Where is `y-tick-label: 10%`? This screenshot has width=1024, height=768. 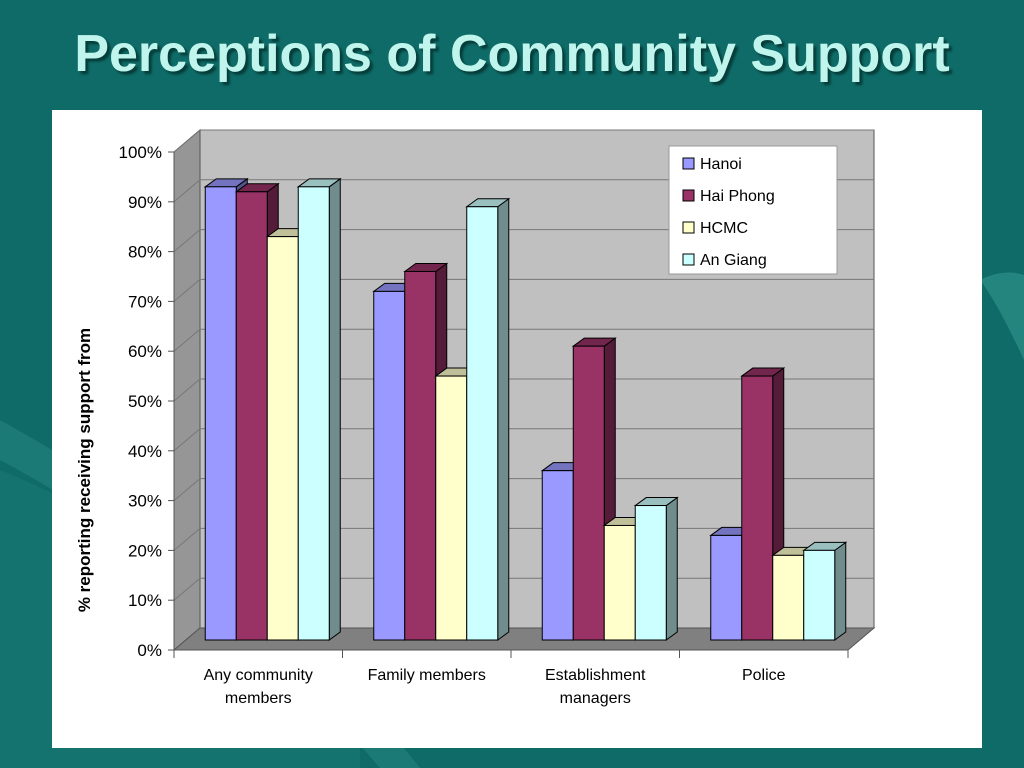 y-tick-label: 10% is located at coordinates (145, 600).